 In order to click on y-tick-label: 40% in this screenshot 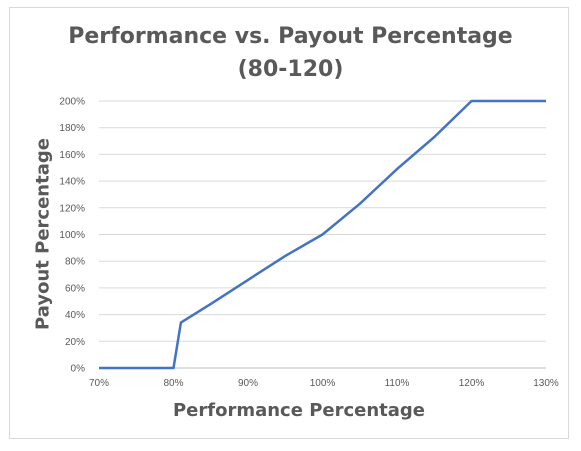, I will do `click(75, 315)`.